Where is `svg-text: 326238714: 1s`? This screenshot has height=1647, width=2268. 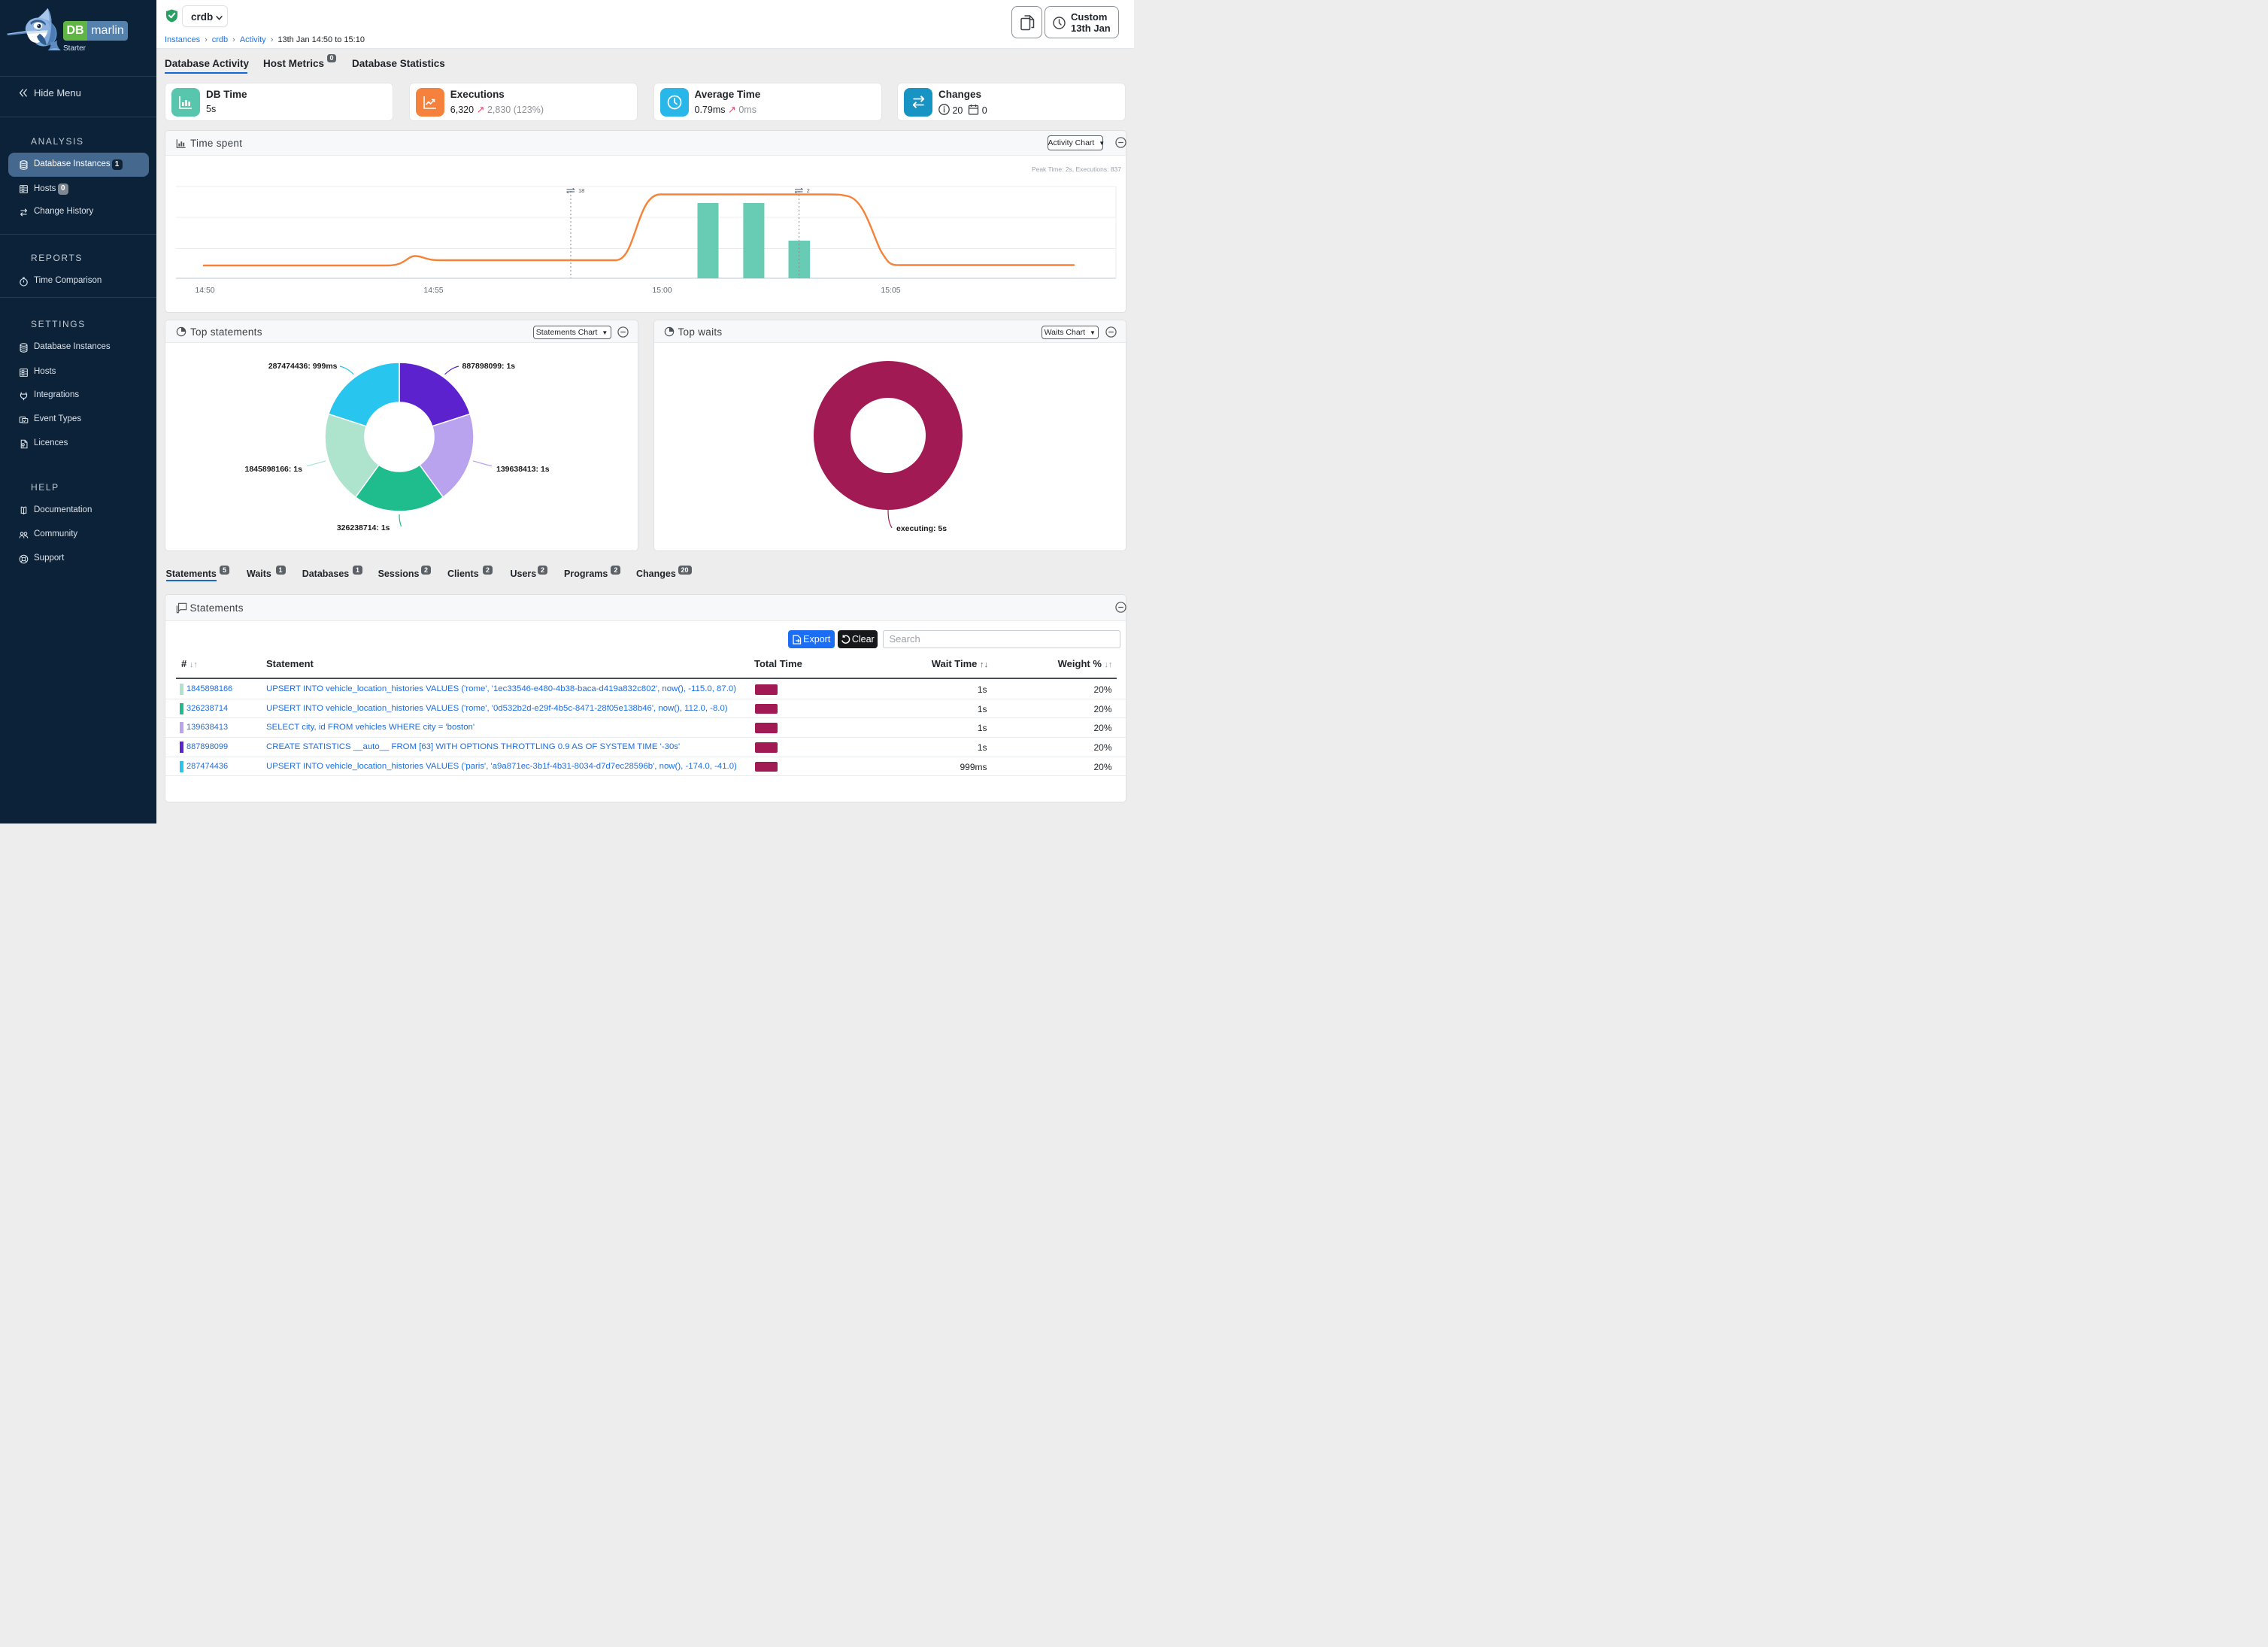 svg-text: 326238714: 1s is located at coordinates (363, 527).